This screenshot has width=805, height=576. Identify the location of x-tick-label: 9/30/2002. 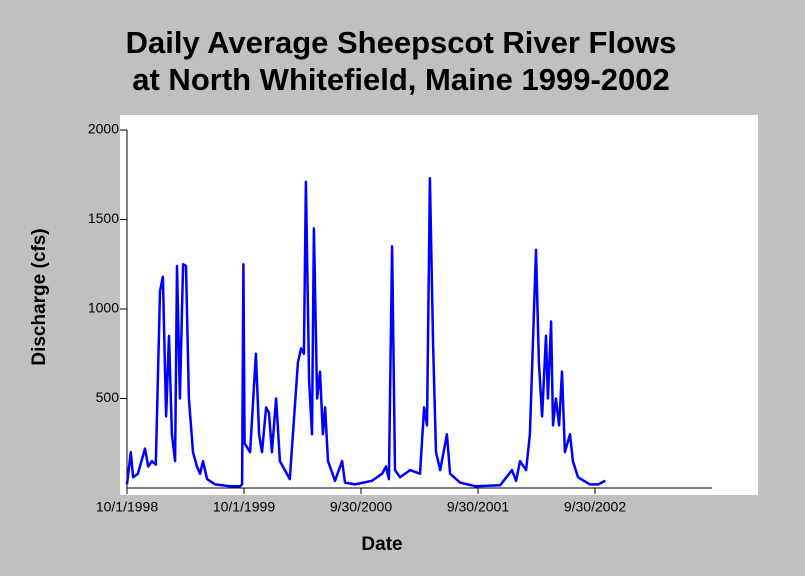
(595, 507).